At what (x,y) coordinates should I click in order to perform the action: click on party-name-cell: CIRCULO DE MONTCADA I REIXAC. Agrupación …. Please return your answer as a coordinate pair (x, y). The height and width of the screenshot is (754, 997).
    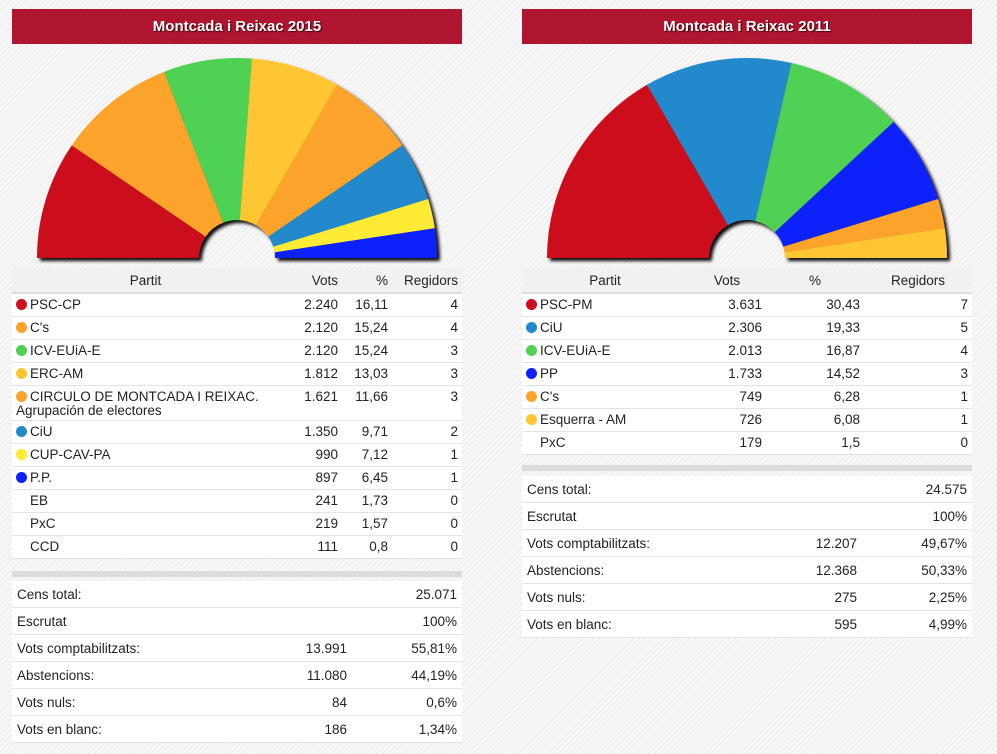
    Looking at the image, I should click on (145, 403).